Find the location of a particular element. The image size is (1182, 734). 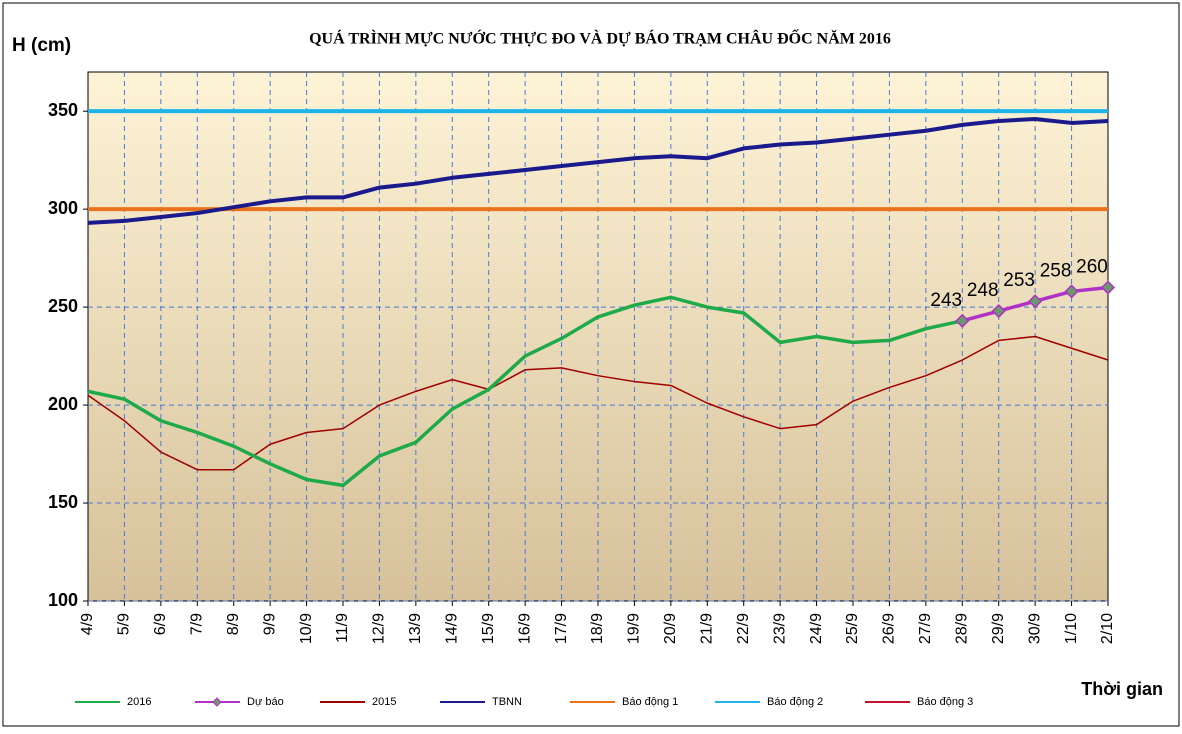

x-tick-label: 24/9 is located at coordinates (816, 628).